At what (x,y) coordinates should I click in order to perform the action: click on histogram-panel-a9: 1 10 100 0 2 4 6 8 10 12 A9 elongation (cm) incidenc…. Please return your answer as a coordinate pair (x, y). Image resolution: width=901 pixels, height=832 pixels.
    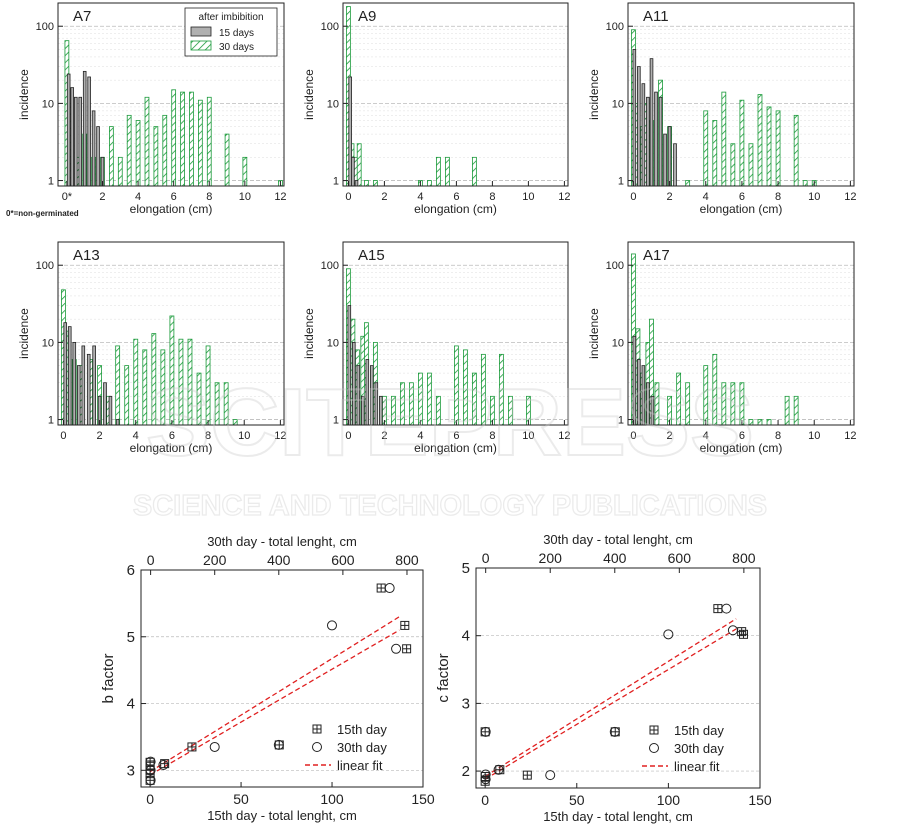
    Looking at the image, I should click on (436, 109).